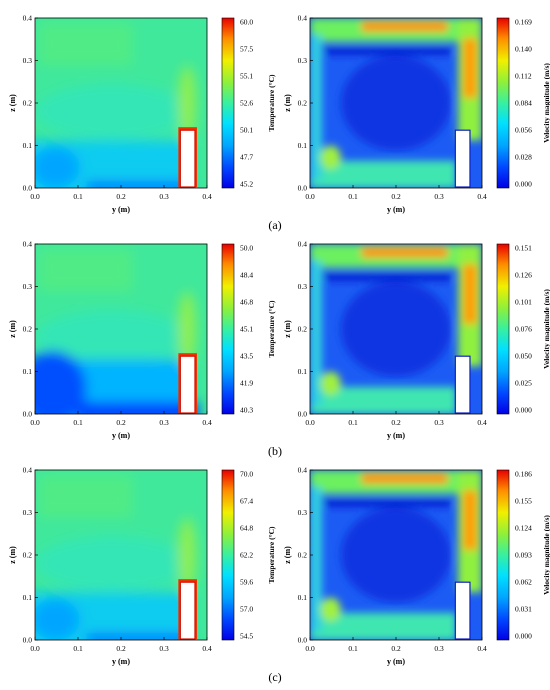  Describe the element at coordinates (523, 356) in the screenshot. I see `colorbar-tick-label: 0.050` at that location.